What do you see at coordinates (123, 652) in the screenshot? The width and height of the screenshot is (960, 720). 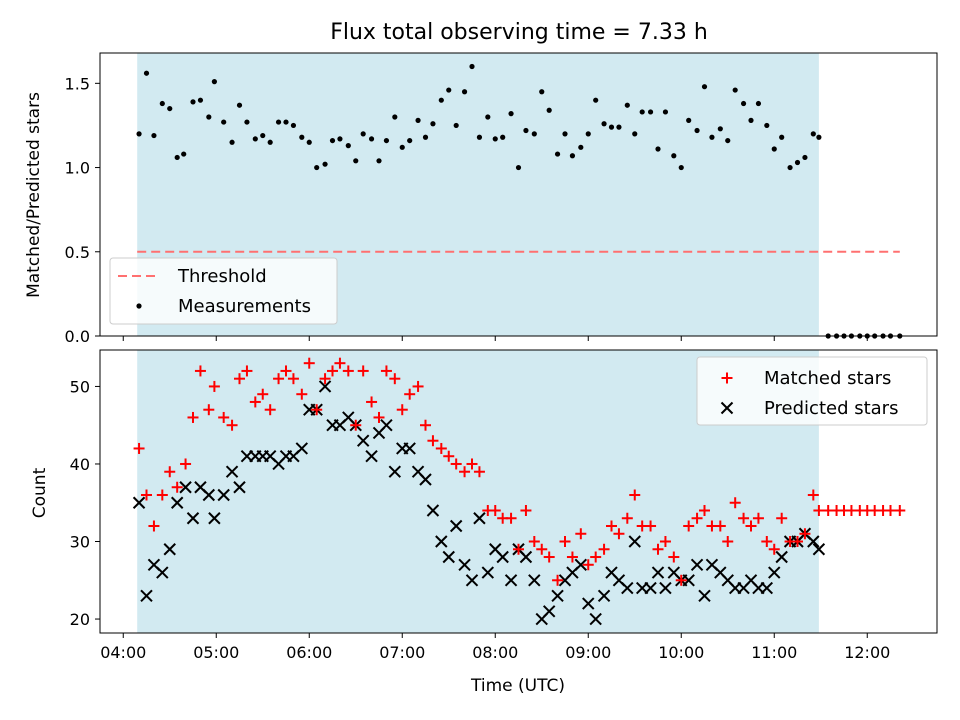 I see `x-tick-label: 04:00` at bounding box center [123, 652].